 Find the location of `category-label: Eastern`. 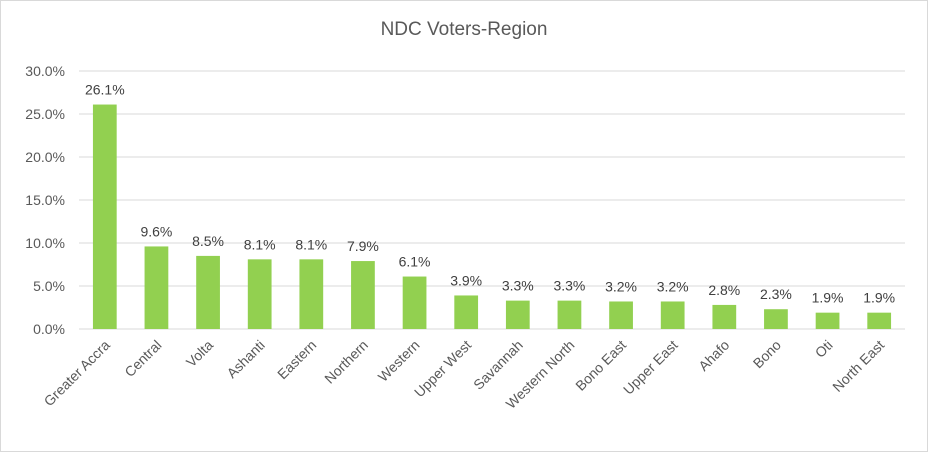

category-label: Eastern is located at coordinates (296, 359).